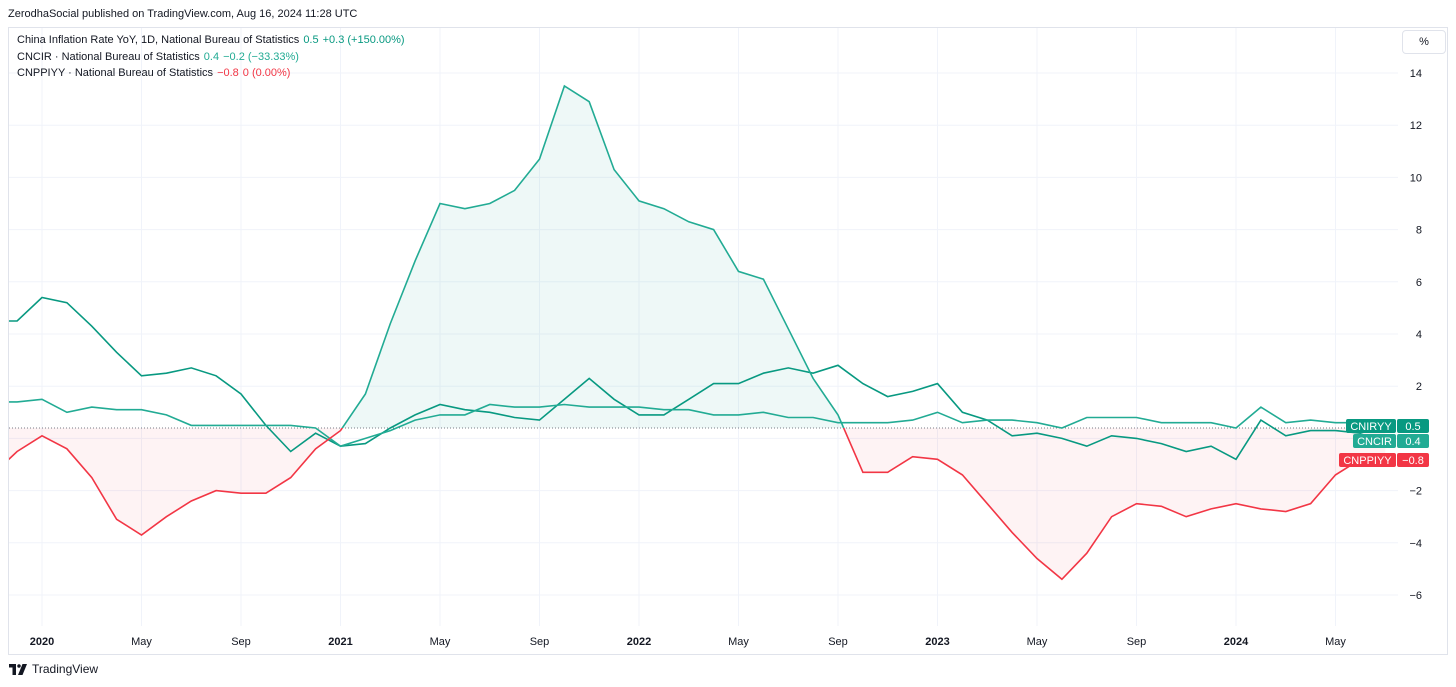 The height and width of the screenshot is (687, 1456). I want to click on legend-value: −0.8, so click(228, 73).